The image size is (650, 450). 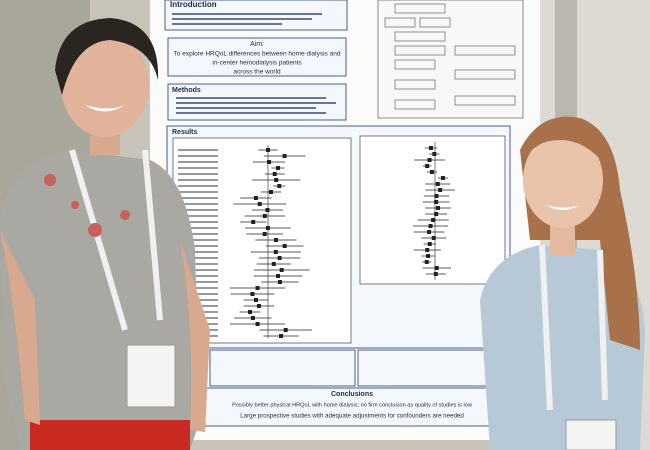 I want to click on discussion-box, so click(x=282, y=368).